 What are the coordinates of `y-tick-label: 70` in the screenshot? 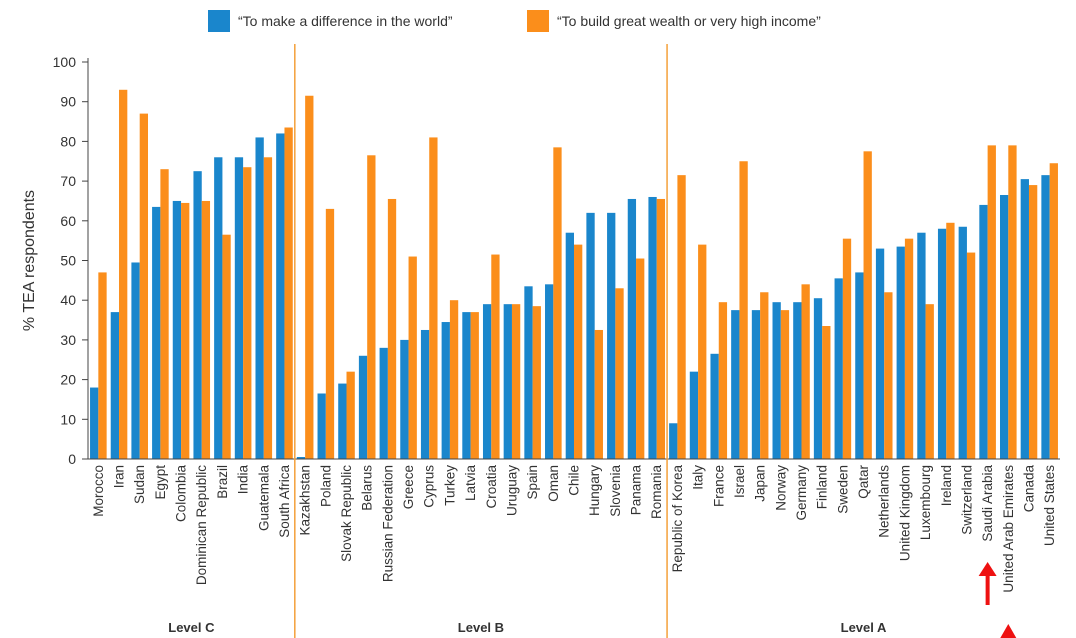 It's located at (68, 181).